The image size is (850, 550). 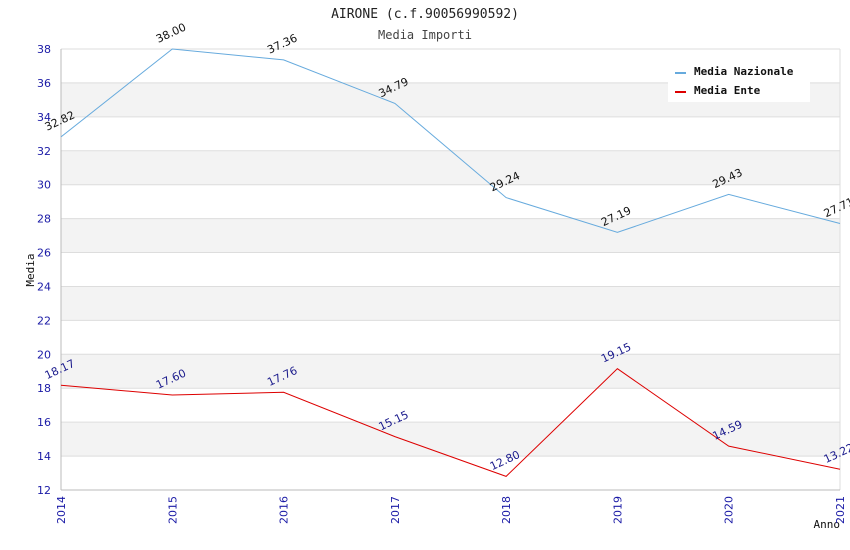 I want to click on y-tick-label: 20, so click(x=44, y=354).